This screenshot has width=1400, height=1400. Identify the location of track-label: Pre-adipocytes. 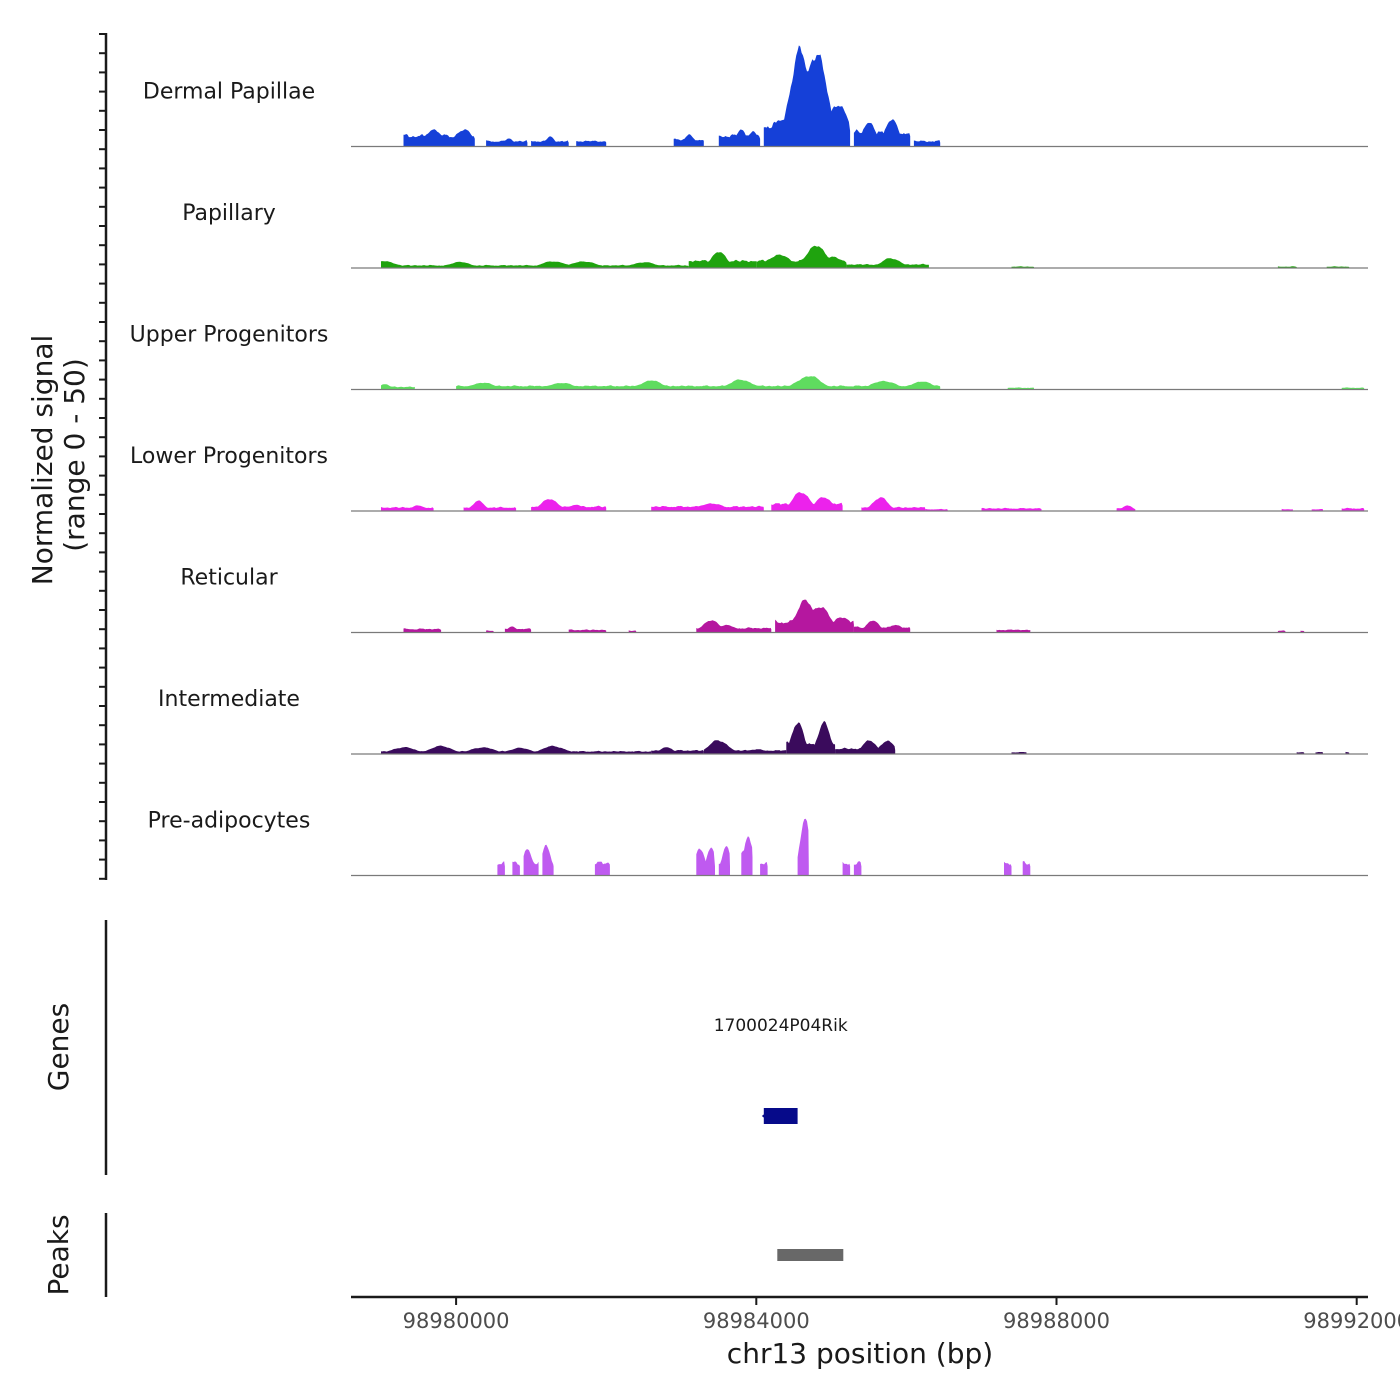
(229, 821).